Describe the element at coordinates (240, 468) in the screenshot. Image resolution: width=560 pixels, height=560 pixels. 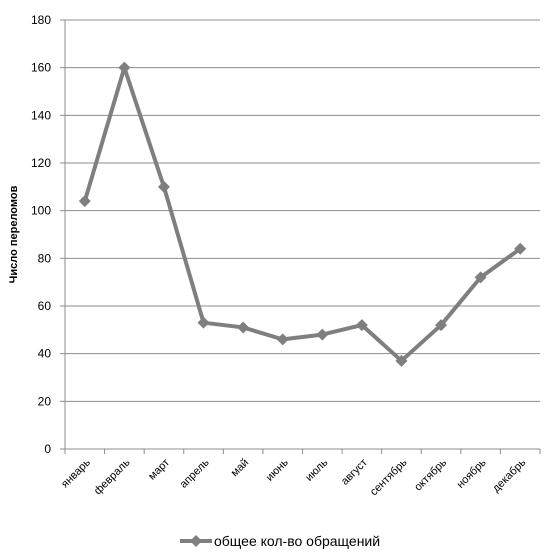
I see `x-tick-label: май` at that location.